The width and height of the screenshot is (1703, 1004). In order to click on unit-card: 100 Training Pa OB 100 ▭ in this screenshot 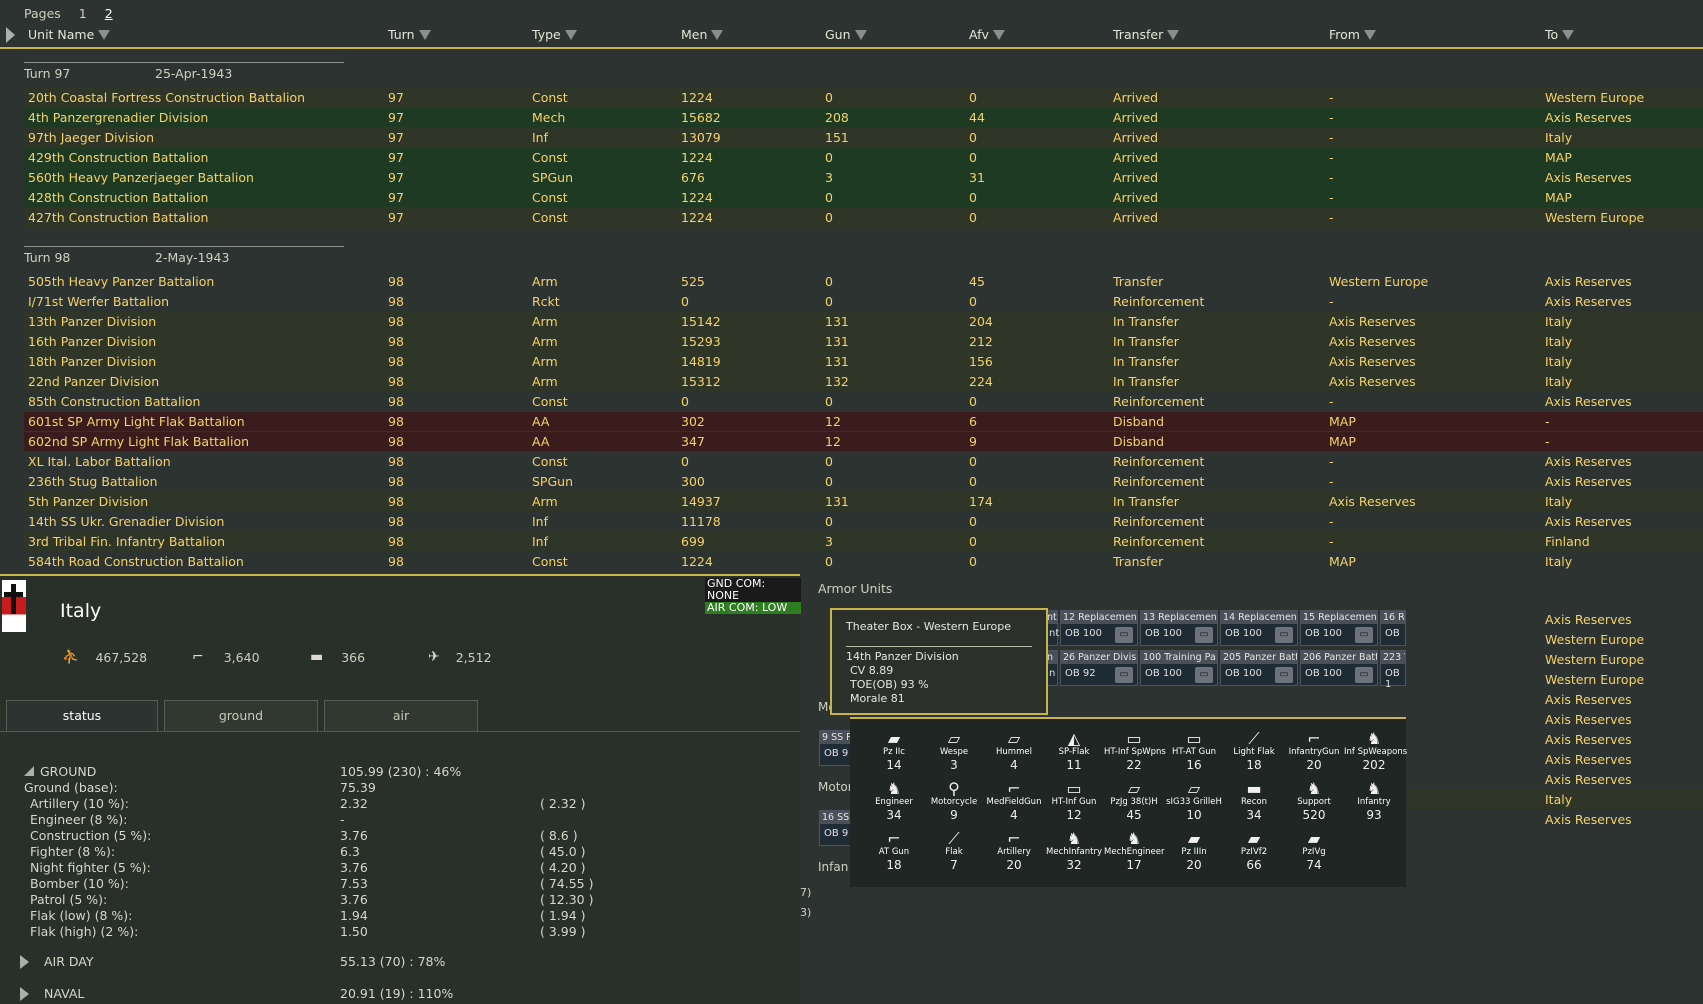, I will do `click(1179, 668)`.